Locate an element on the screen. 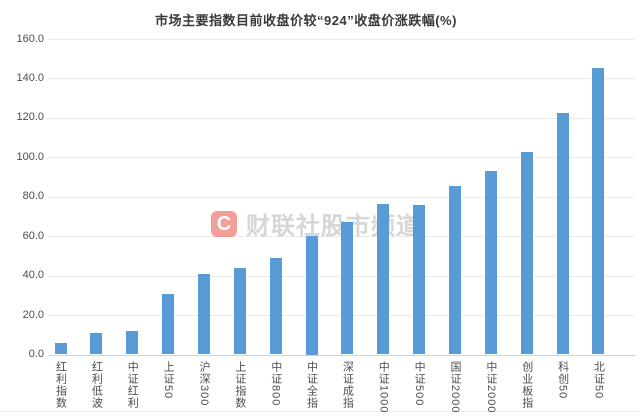 The width and height of the screenshot is (640, 420). bottom-divider is located at coordinates (320, 411).